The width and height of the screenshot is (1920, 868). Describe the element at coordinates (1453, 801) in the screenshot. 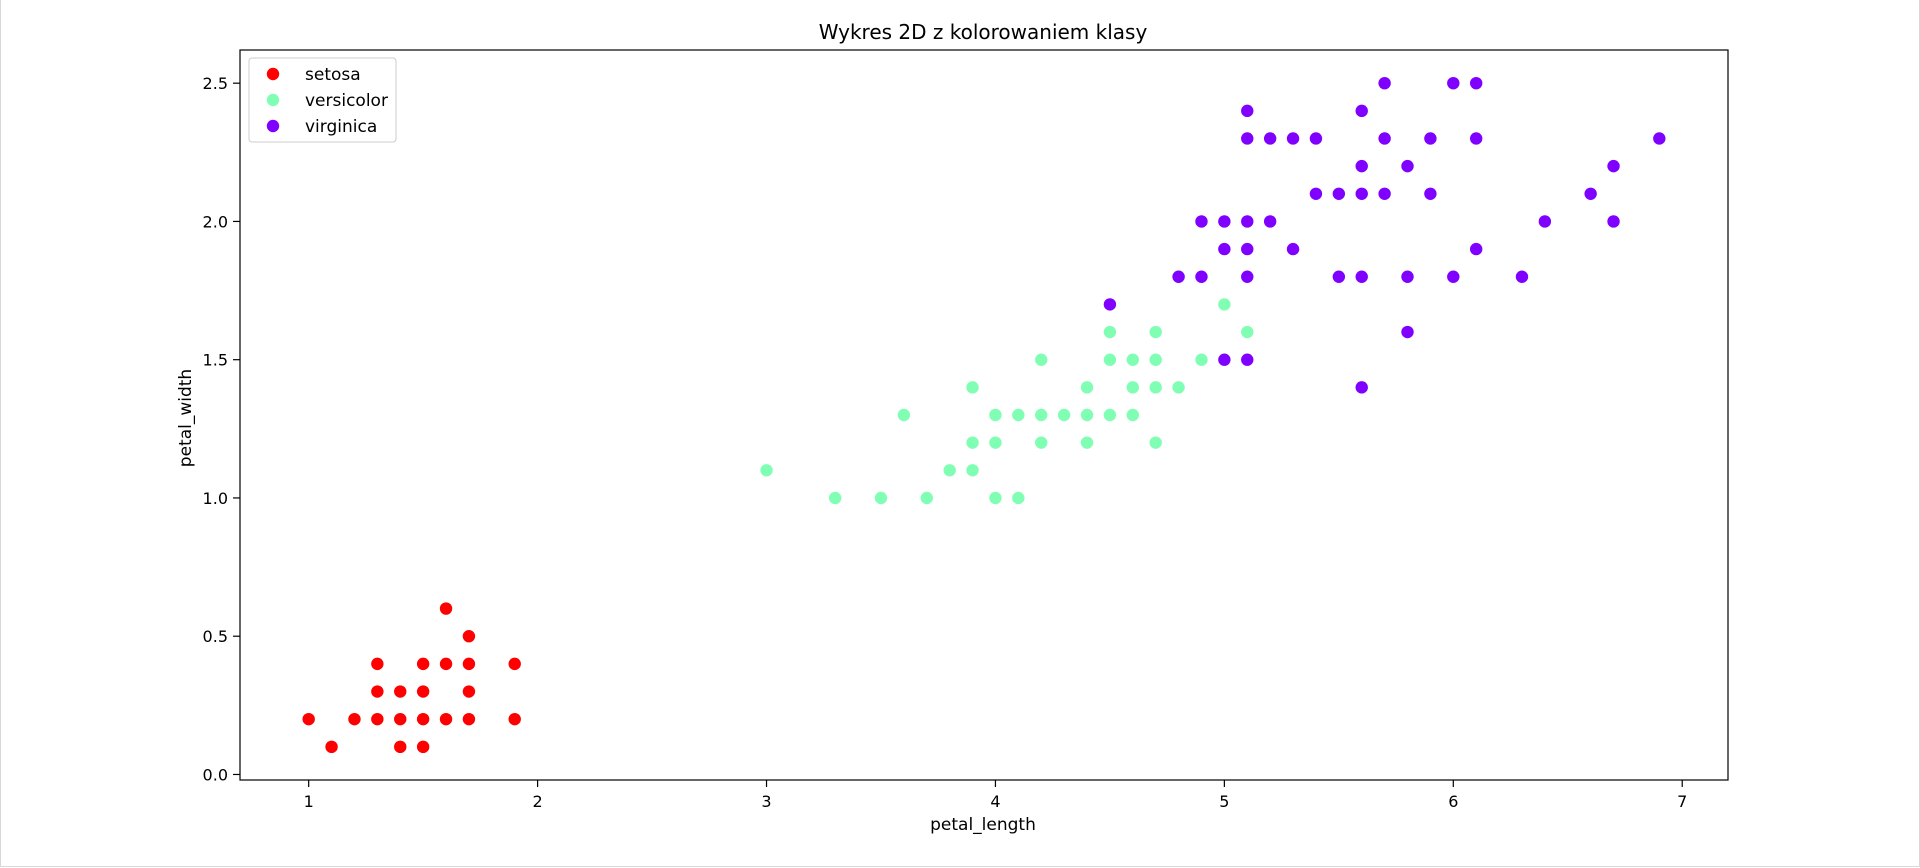

I see `x-tick-label: 6` at that location.